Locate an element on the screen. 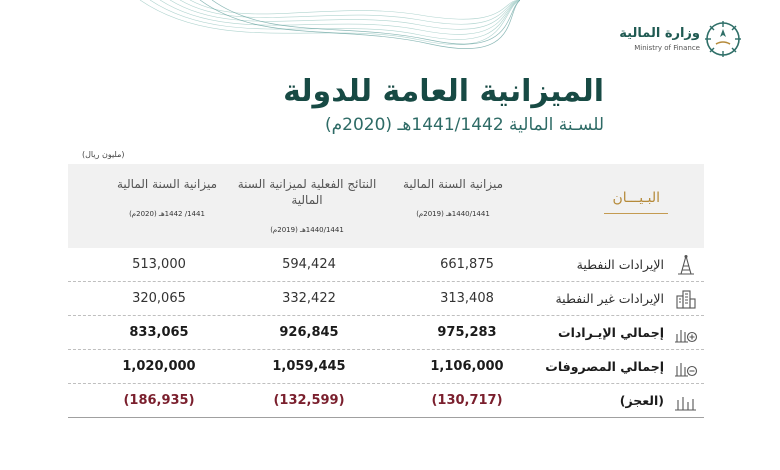 The image size is (780, 470). logo-english-text: Ministry of Finance is located at coordinates (667, 48).